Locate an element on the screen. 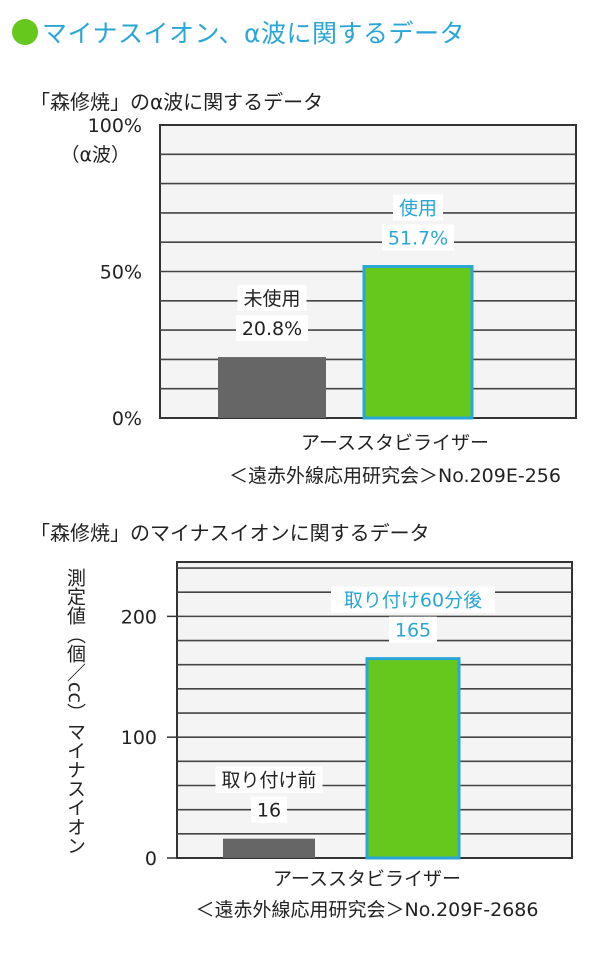  y-tick-label: 200 is located at coordinates (139, 617).